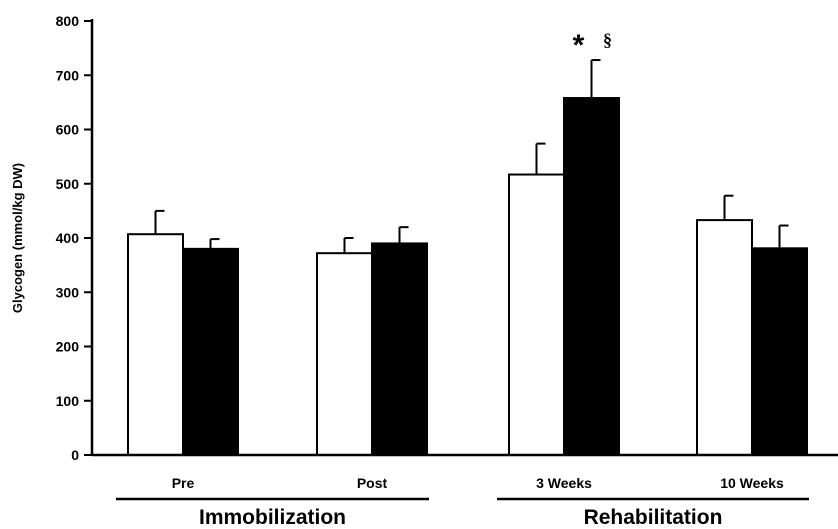 This screenshot has width=838, height=529. Describe the element at coordinates (75, 455) in the screenshot. I see `y-tick-label: 0` at that location.